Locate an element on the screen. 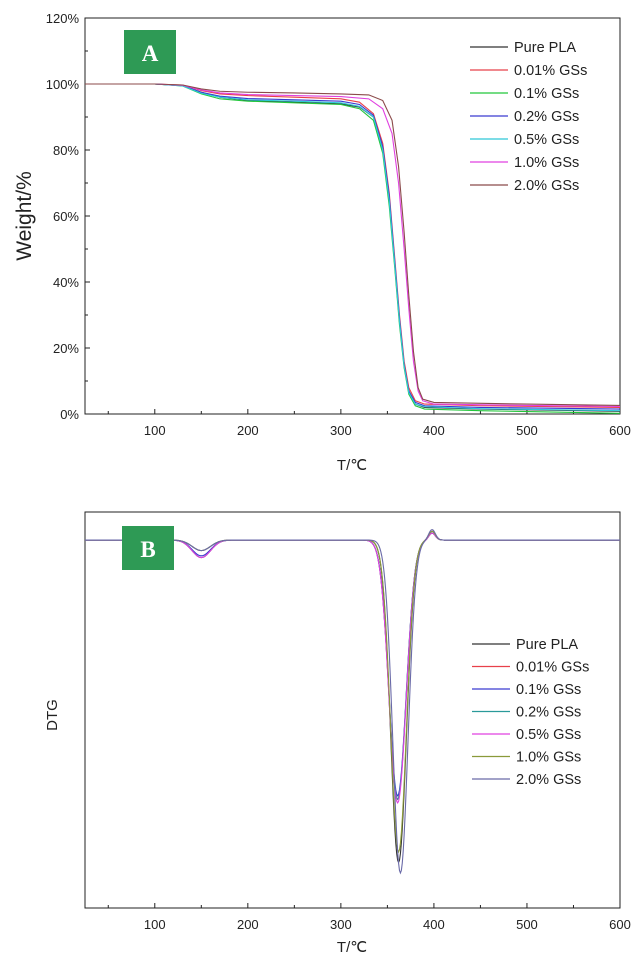 The image size is (632, 958). panel-a-x-axis-label: T/℃ is located at coordinates (352, 465).